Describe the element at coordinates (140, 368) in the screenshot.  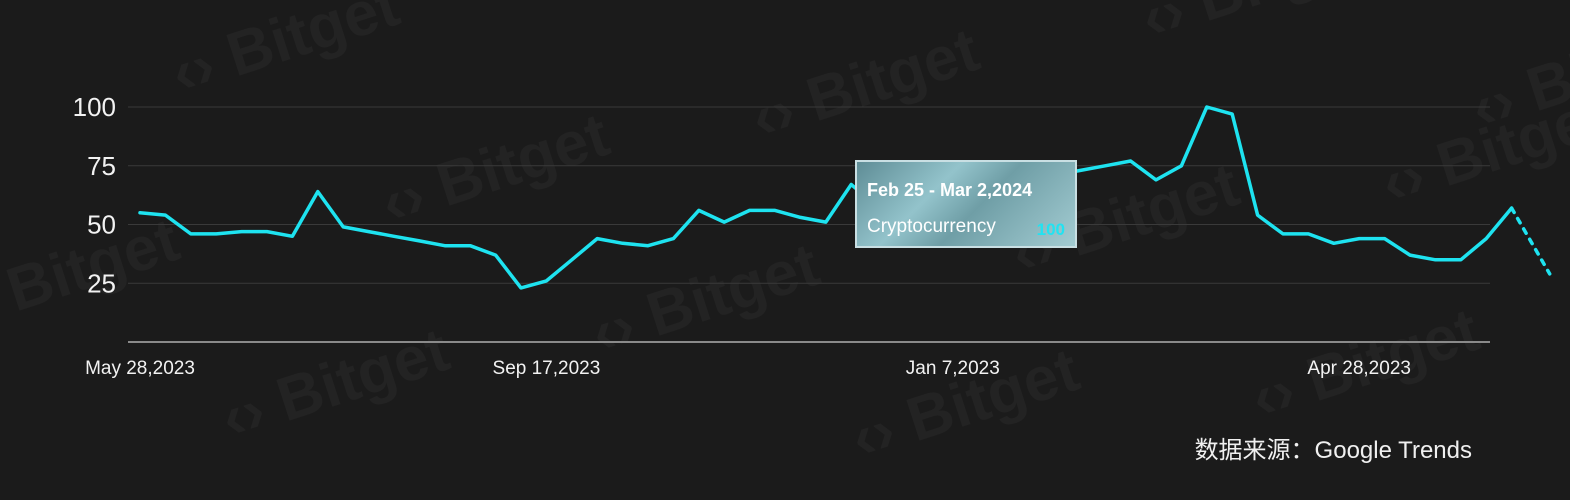
I see `x-tick-label: May 28,2023` at that location.